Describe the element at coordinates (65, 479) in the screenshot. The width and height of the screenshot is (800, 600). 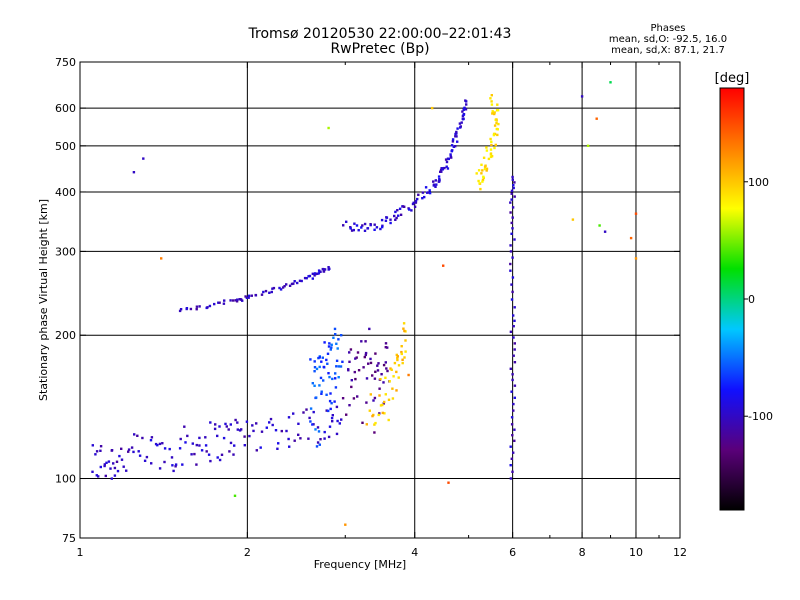
I see `y-tick-label: 100` at that location.